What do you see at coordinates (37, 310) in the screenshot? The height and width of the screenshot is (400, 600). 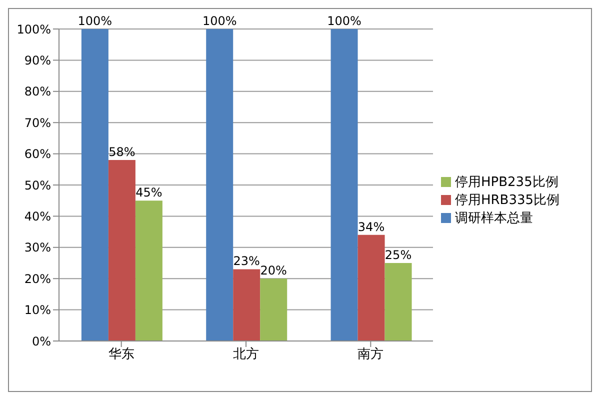 I see `y-tick-label: 10%` at bounding box center [37, 310].